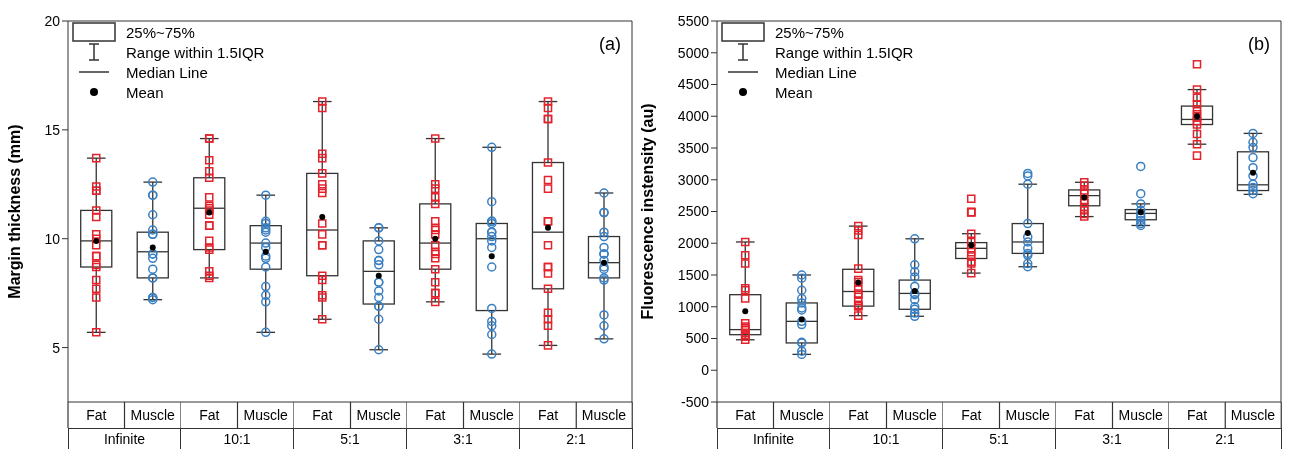  Describe the element at coordinates (693, 52) in the screenshot. I see `y-tick-label: 5000` at that location.